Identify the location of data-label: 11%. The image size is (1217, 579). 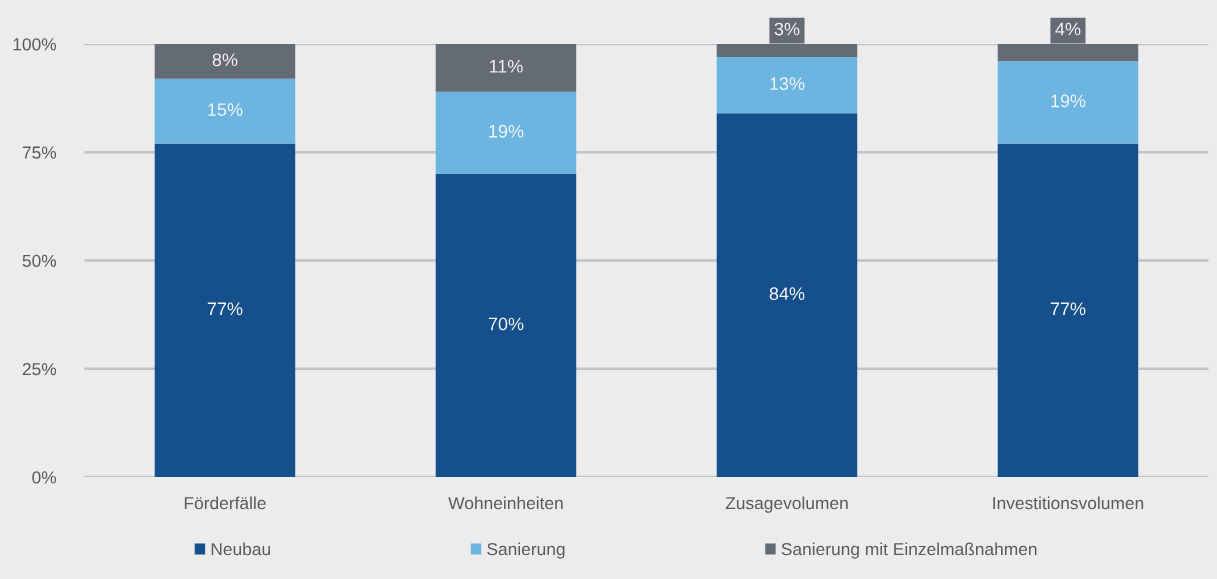
(506, 66).